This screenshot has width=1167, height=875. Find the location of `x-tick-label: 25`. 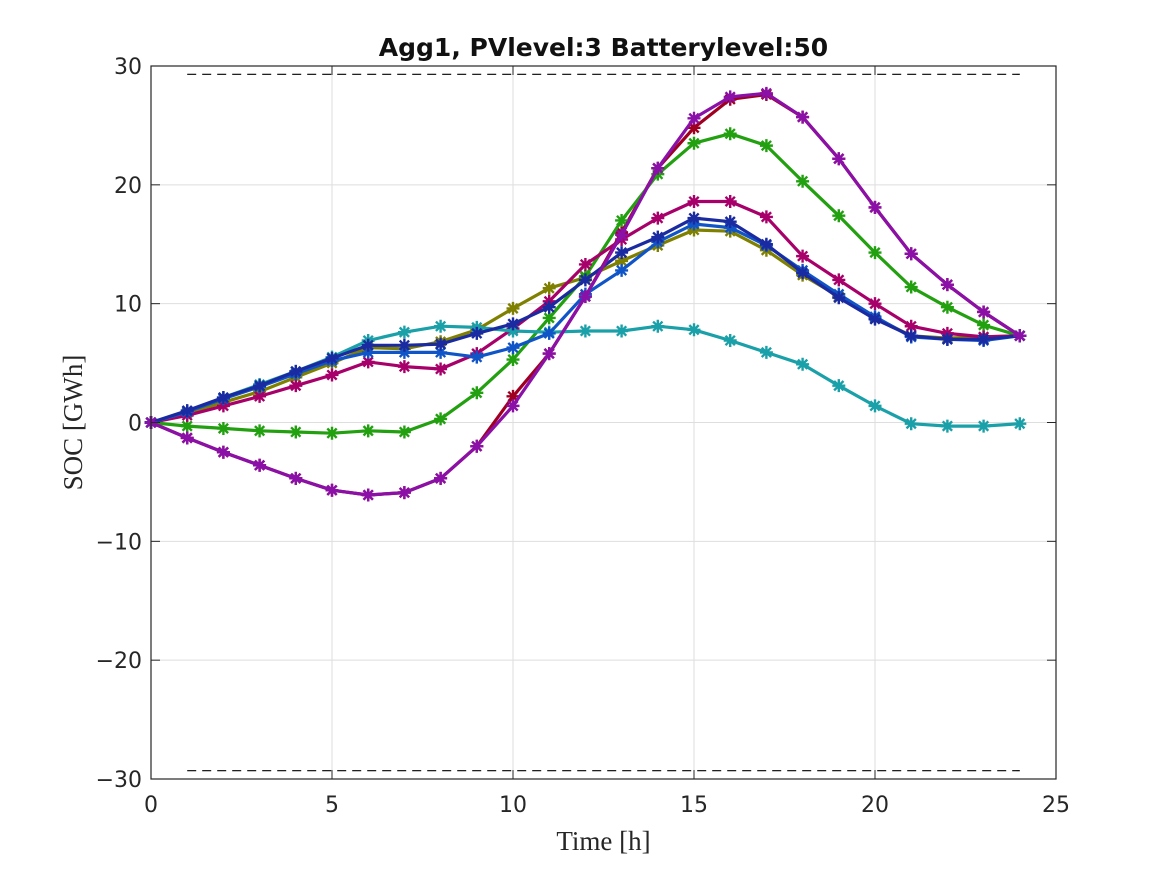

x-tick-label: 25 is located at coordinates (1056, 805).